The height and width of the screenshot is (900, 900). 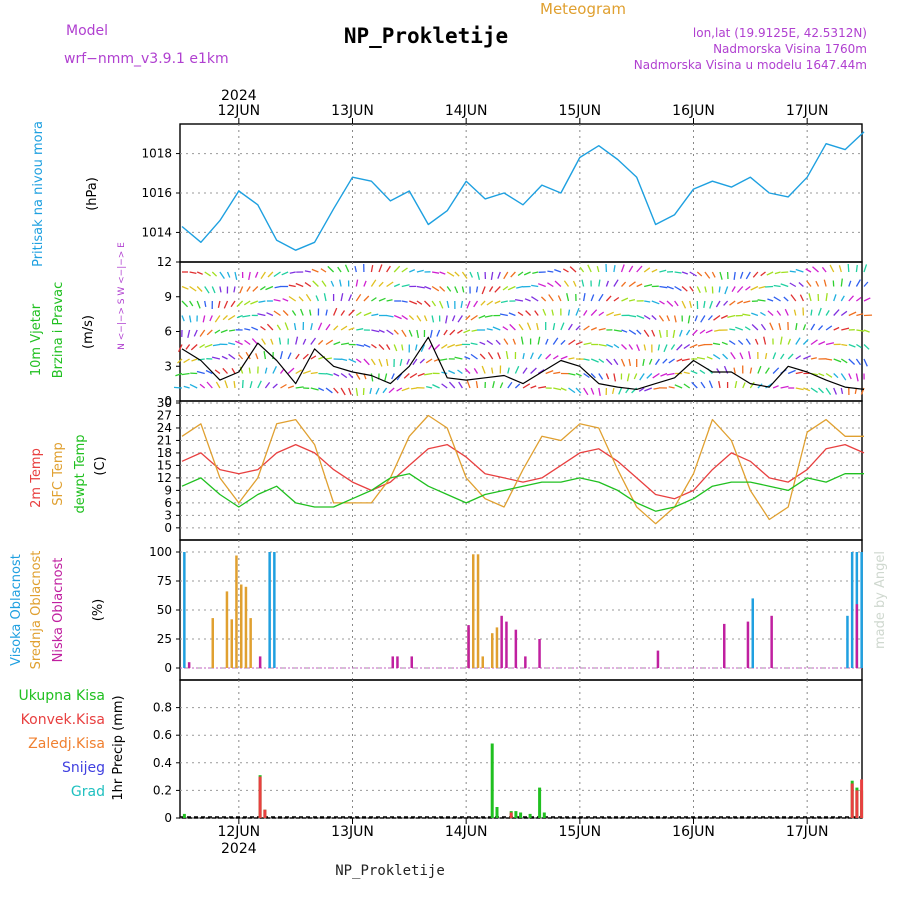 What do you see at coordinates (771, 641) in the screenshot?
I see `low-cloud-bar` at bounding box center [771, 641].